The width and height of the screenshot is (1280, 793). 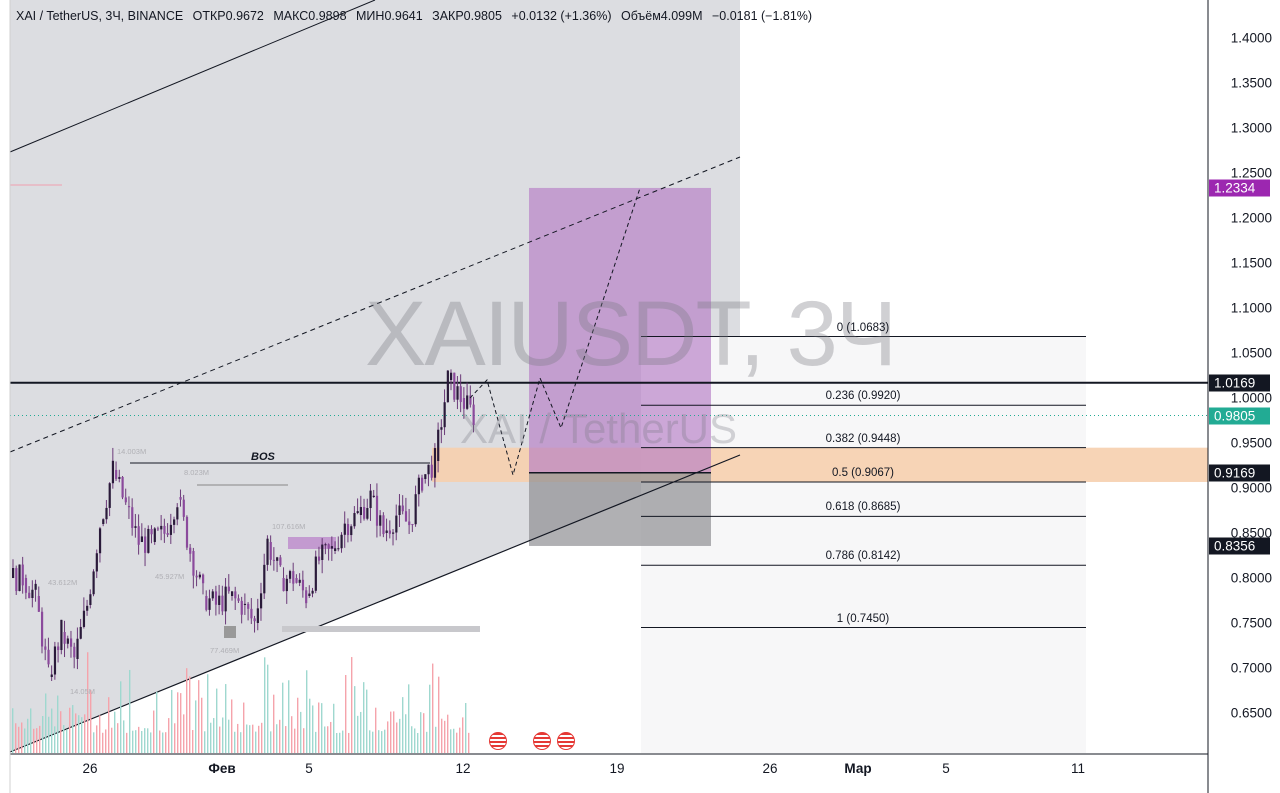 I want to click on close-value: ЗАКР0.9805, so click(x=467, y=16).